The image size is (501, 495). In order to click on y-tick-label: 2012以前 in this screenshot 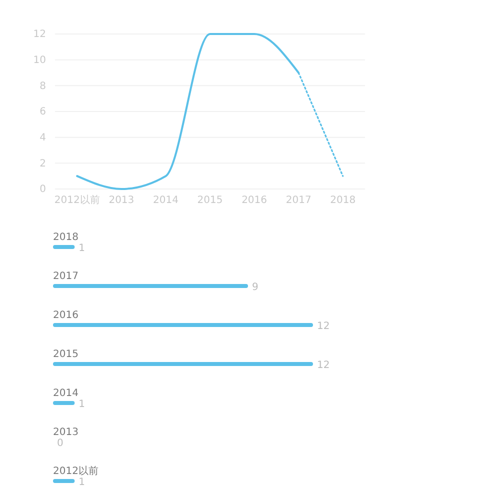, I will do `click(75, 471)`.